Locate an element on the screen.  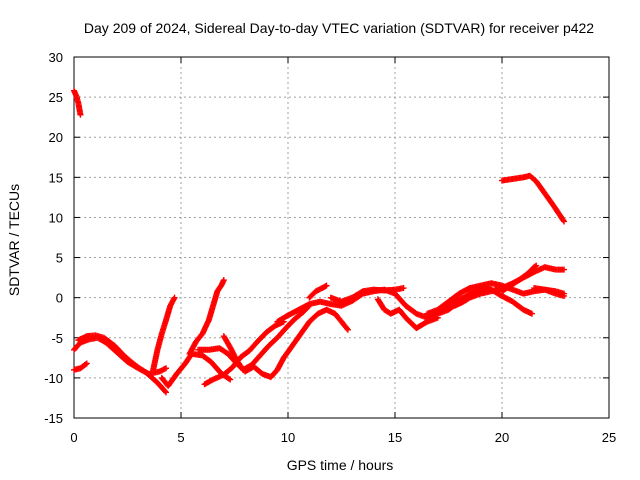
y-tick-label: 10 is located at coordinates (56, 217).